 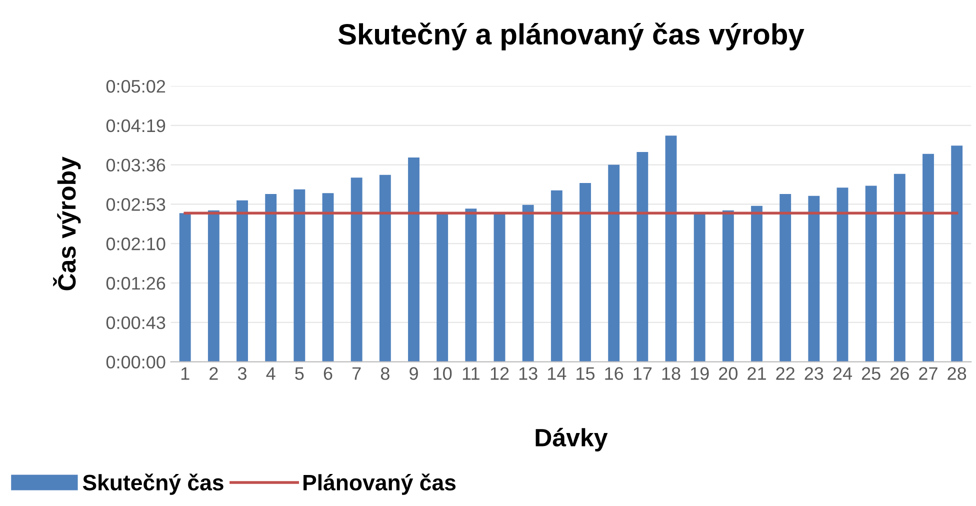 What do you see at coordinates (671, 373) in the screenshot?
I see `x-tick-label: 18` at bounding box center [671, 373].